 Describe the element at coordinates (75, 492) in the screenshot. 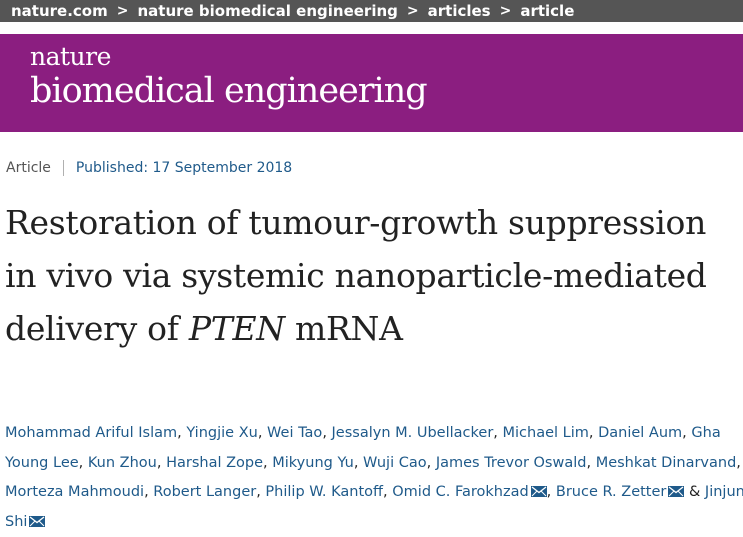

I see `author-link: Morteza Mahmoudi` at that location.